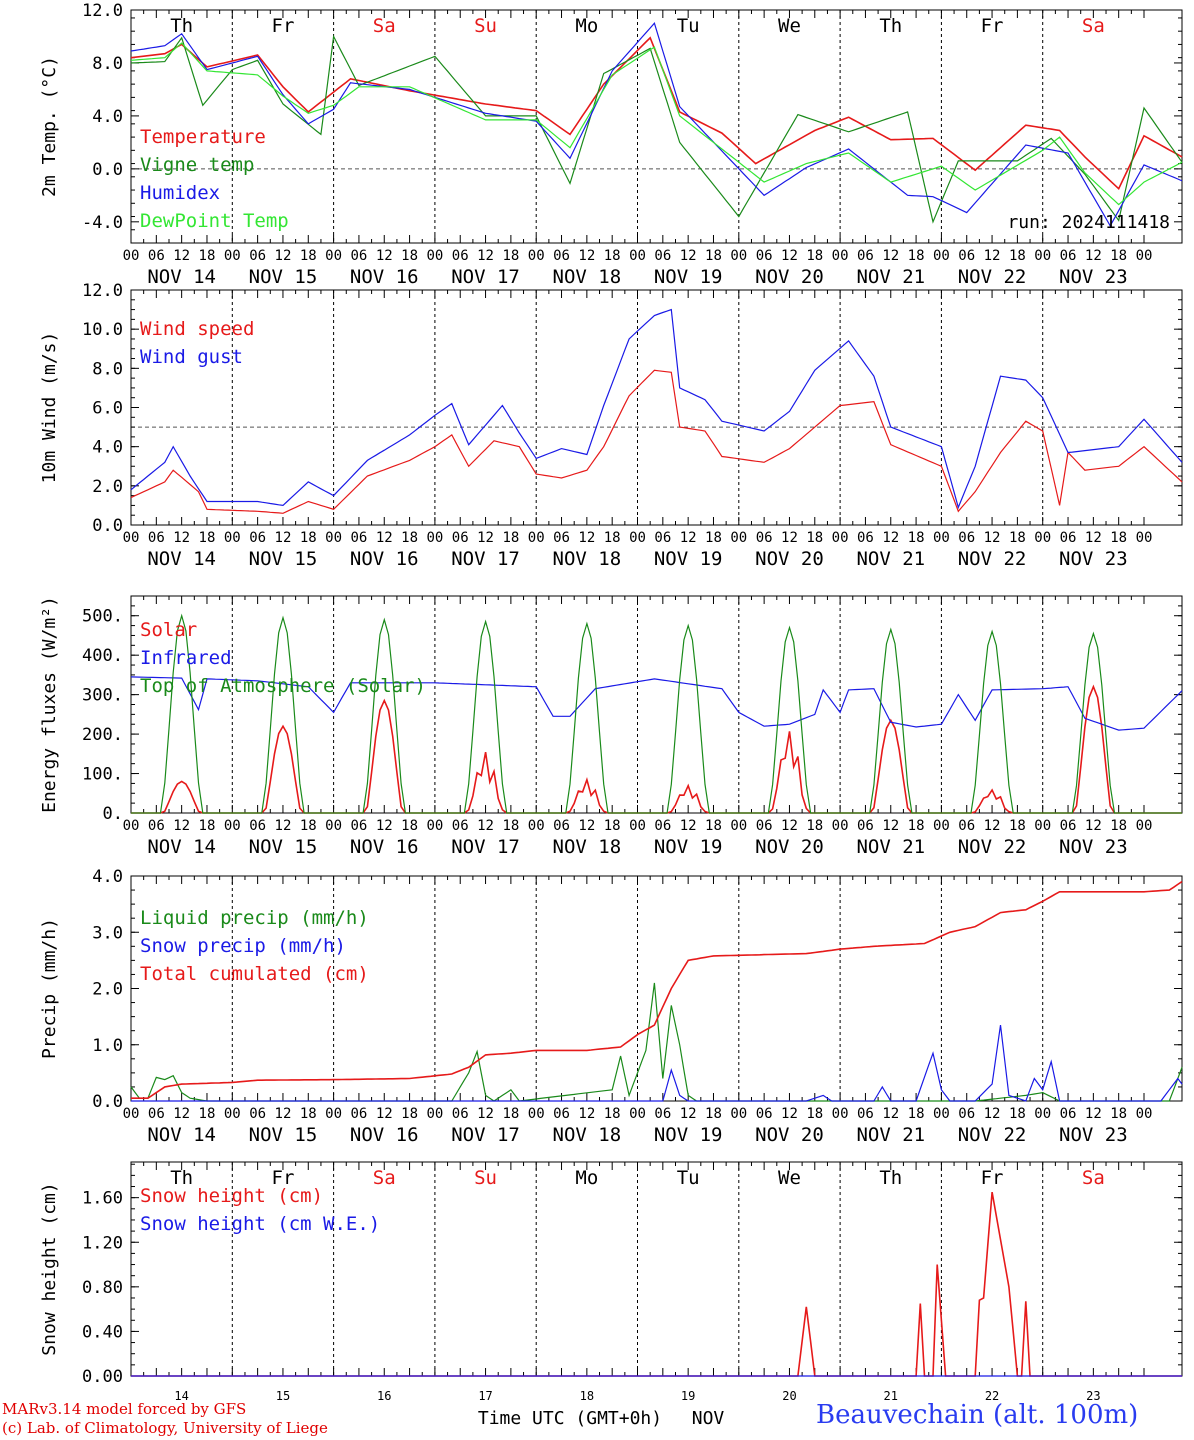  What do you see at coordinates (186, 658) in the screenshot?
I see `legend-entry: Infrared` at bounding box center [186, 658].